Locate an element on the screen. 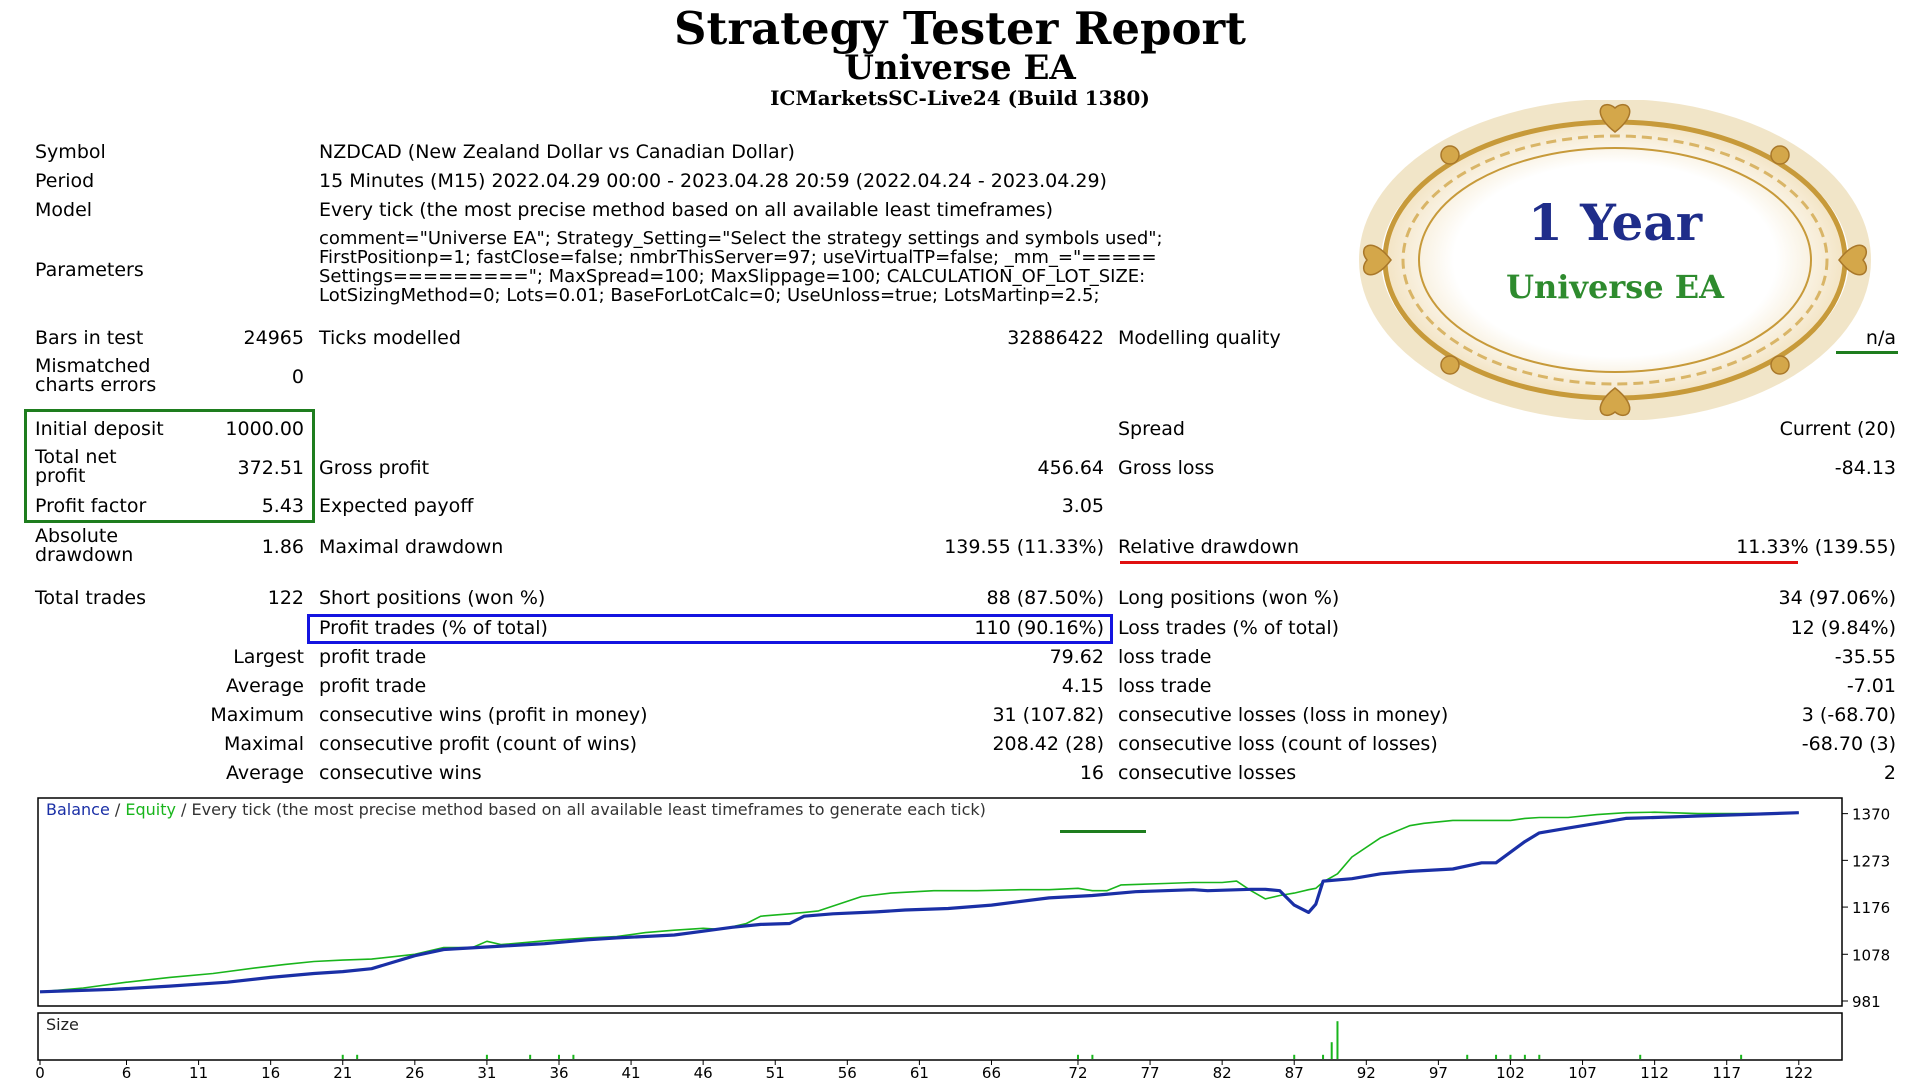 The image size is (1920, 1080). gross-profit-value: 456.64 is located at coordinates (1070, 468).